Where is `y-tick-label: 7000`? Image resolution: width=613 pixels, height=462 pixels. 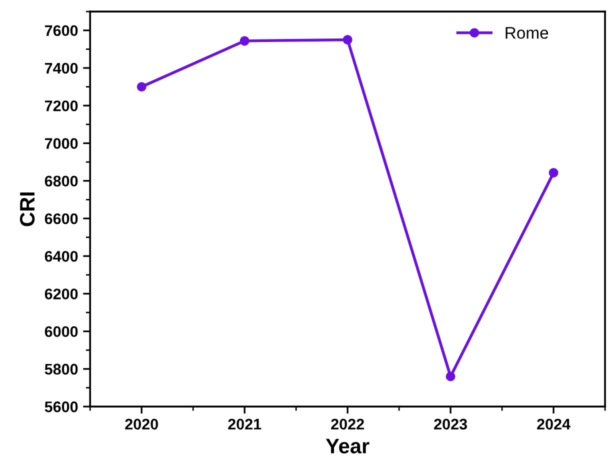
y-tick-label: 7000 is located at coordinates (61, 143).